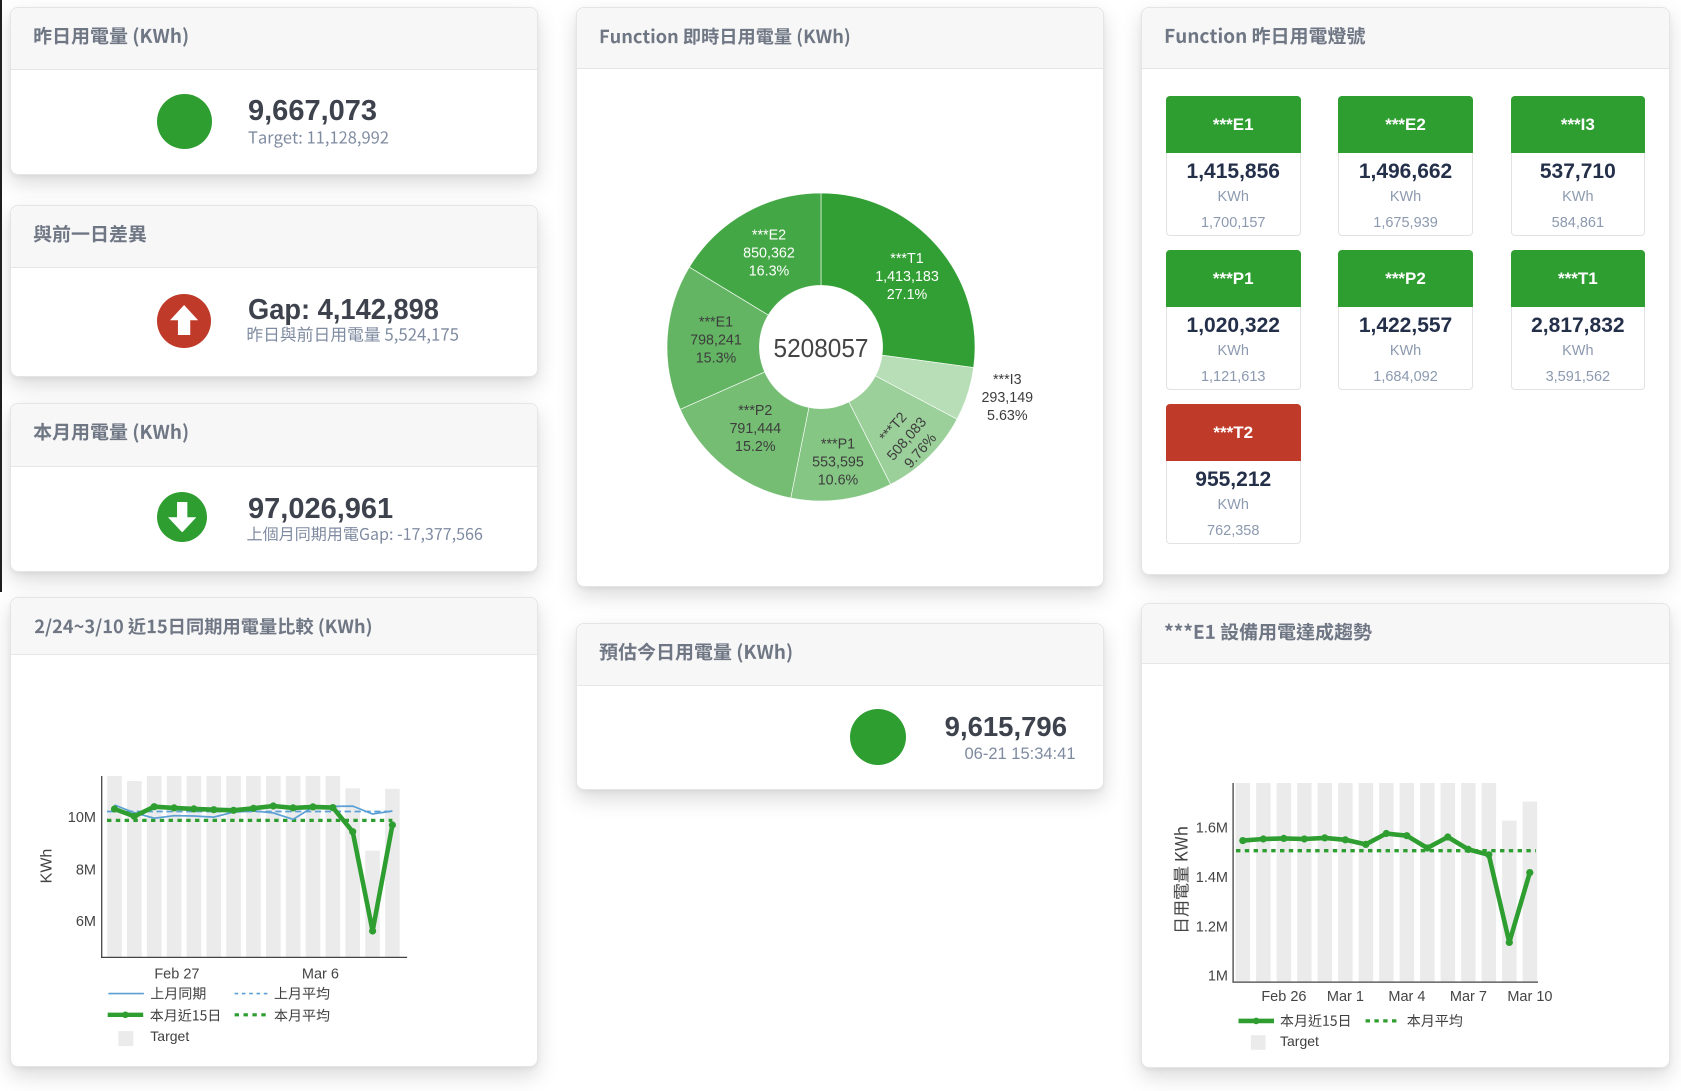 Image resolution: width=1681 pixels, height=1091 pixels. I want to click on svg-text: 850,362, so click(769, 253).